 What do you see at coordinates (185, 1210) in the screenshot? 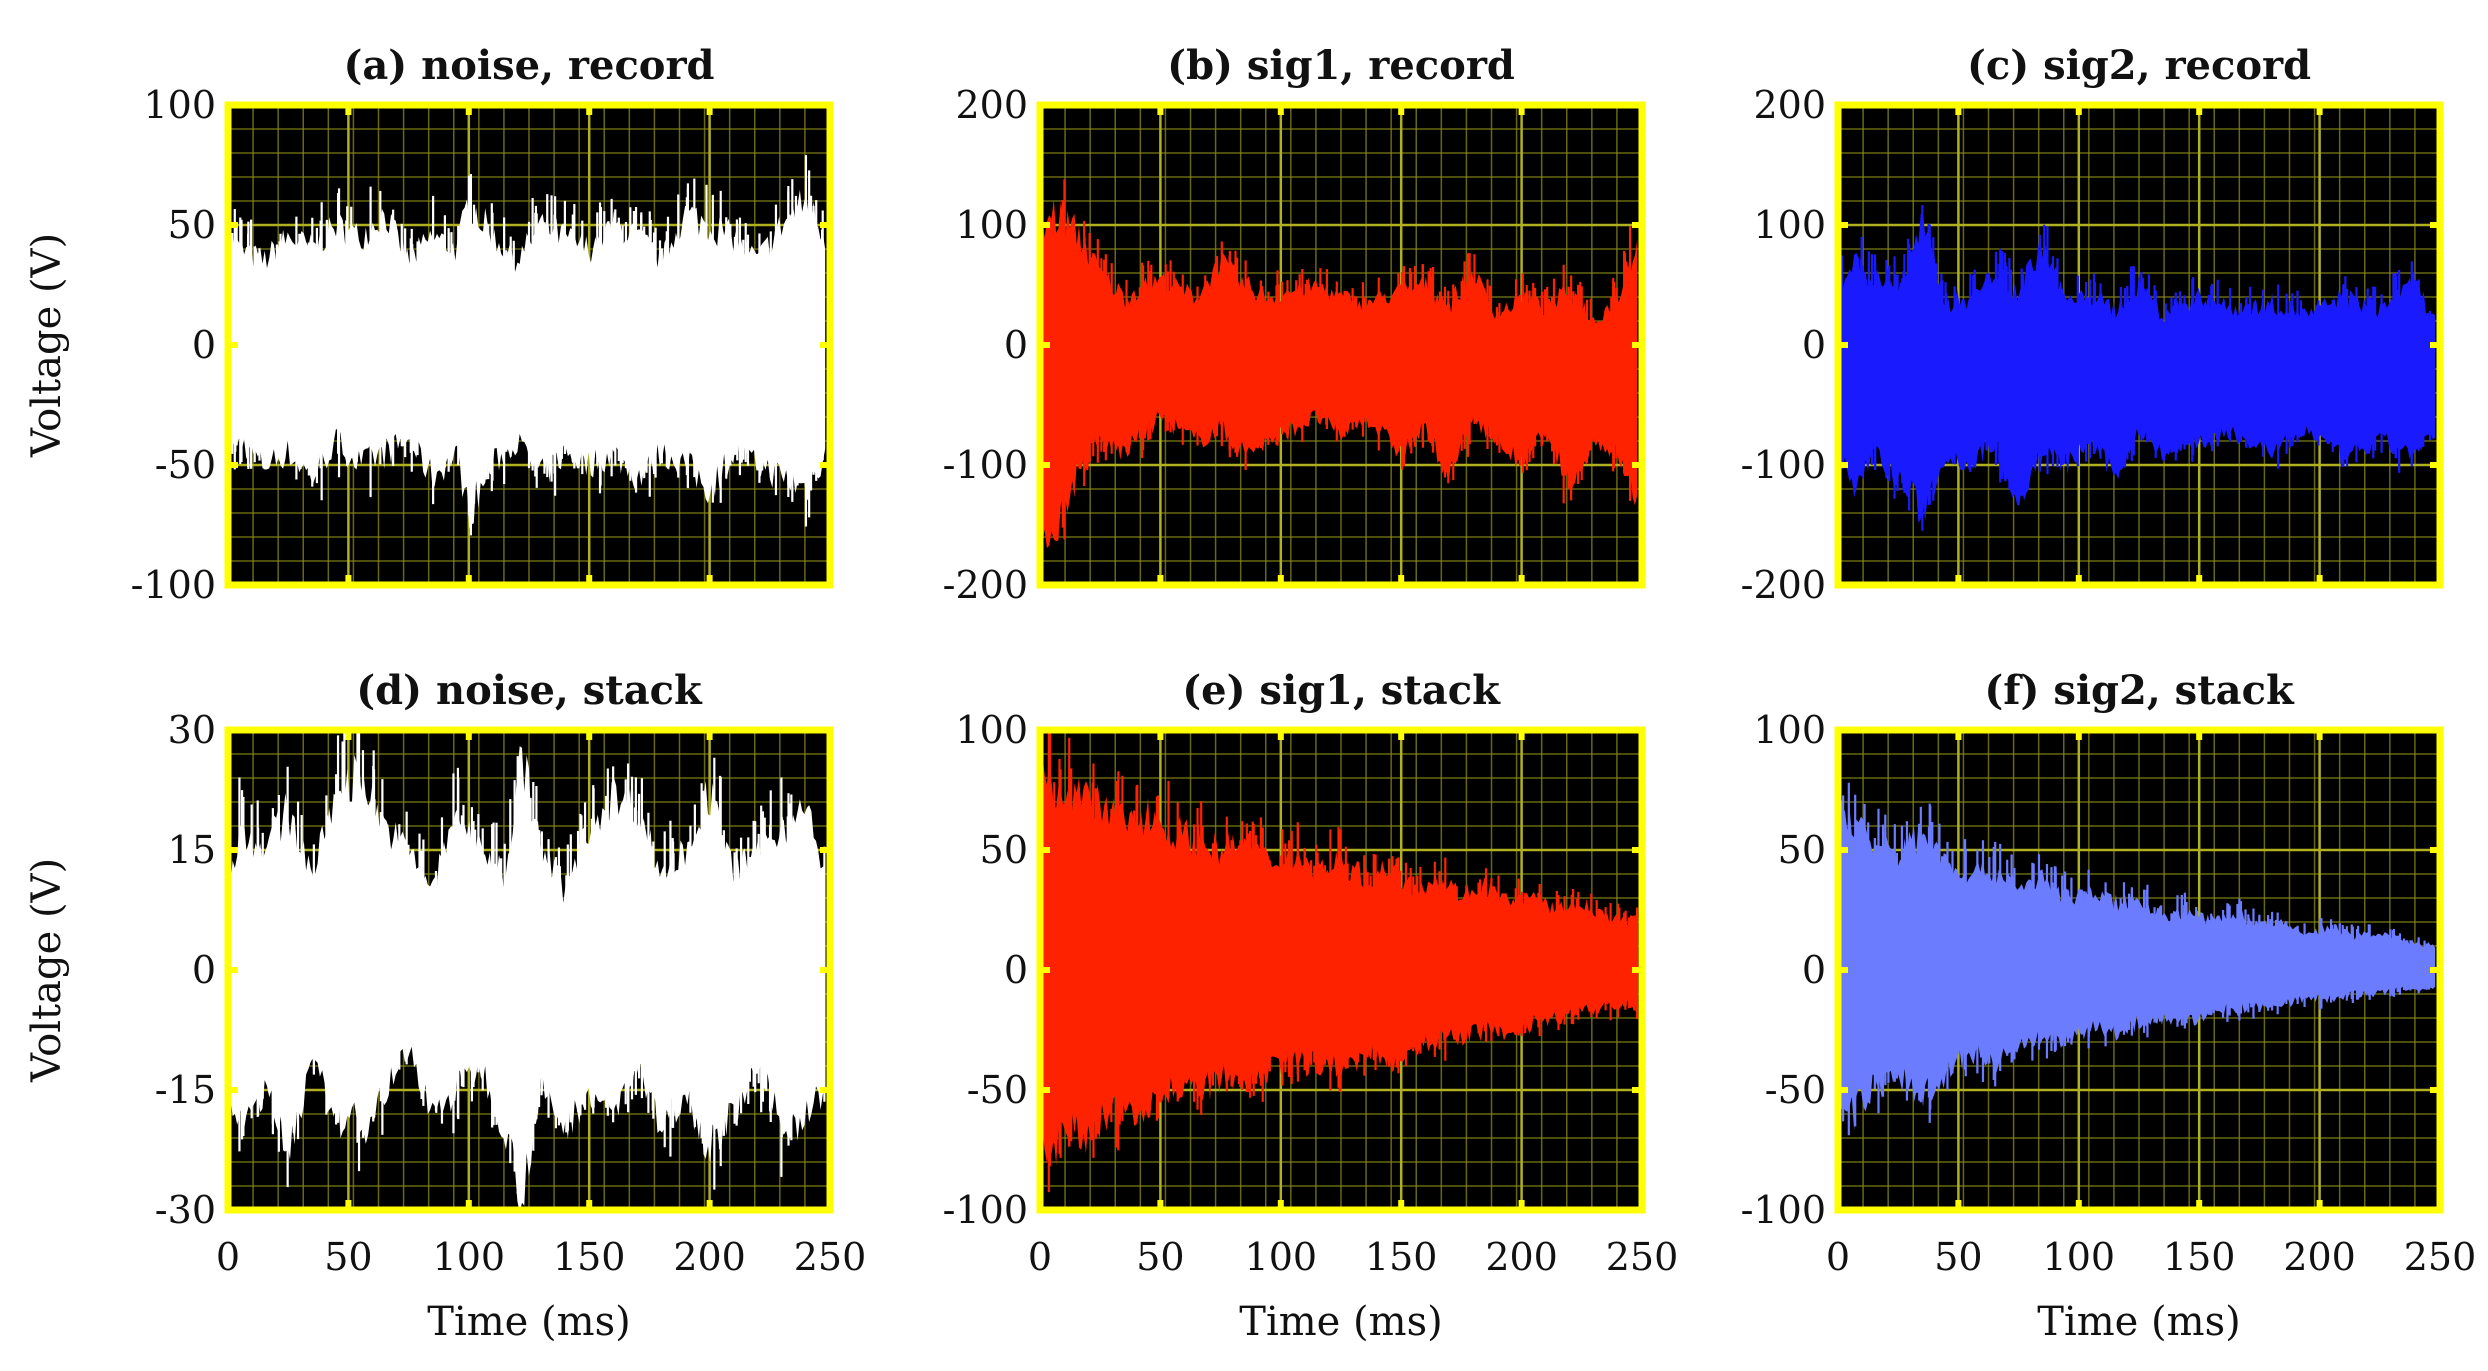
I see `y-tick-label: -30` at bounding box center [185, 1210].